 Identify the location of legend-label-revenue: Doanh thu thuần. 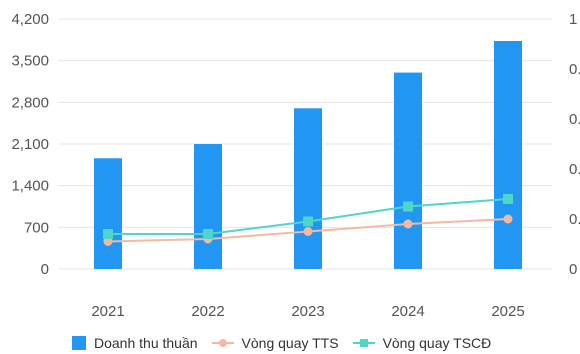
(146, 343).